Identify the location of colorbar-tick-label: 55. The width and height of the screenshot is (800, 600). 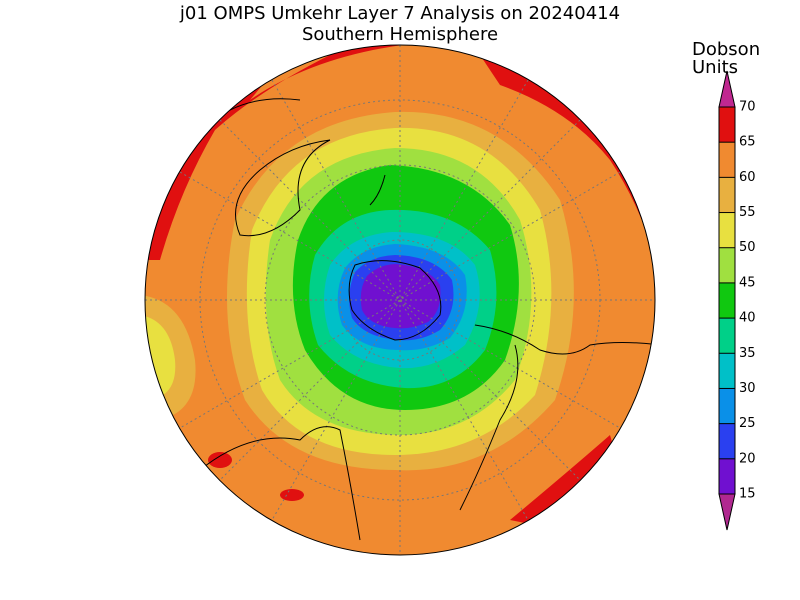
(747, 212).